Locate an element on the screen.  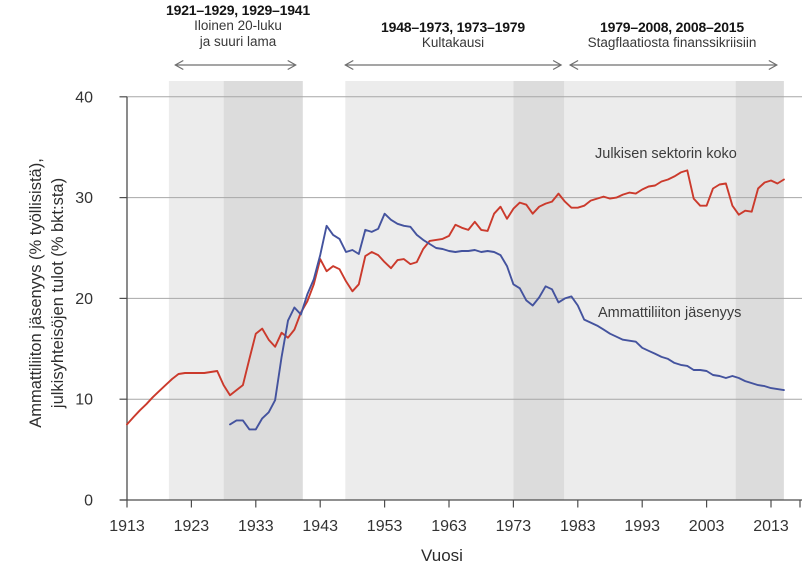
x-tick-label: 1993 is located at coordinates (642, 526).